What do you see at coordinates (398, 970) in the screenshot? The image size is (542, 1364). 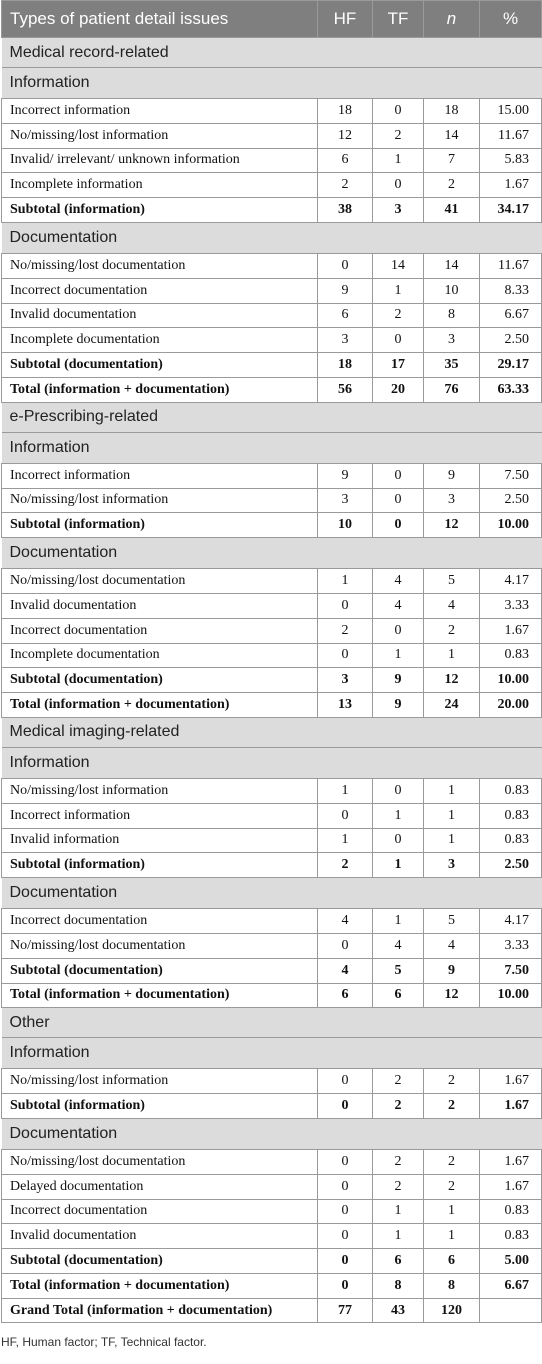 I see `row-tf: 5` at bounding box center [398, 970].